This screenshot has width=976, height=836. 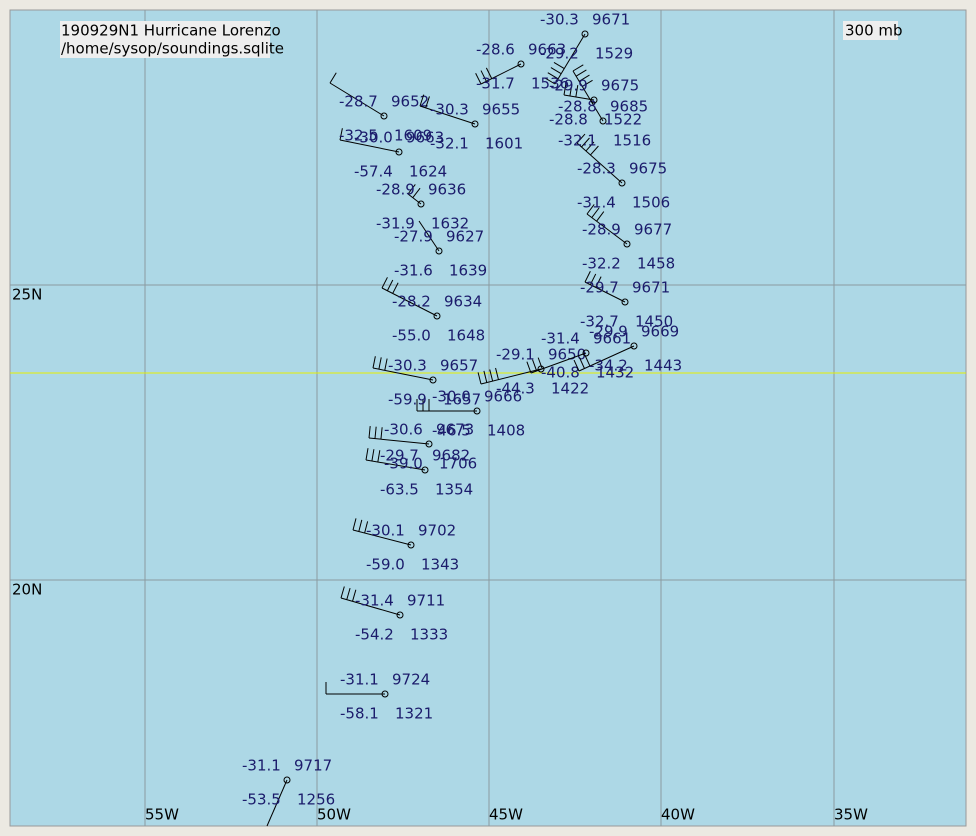 I want to click on dewpoint: -55.0, so click(x=411, y=336).